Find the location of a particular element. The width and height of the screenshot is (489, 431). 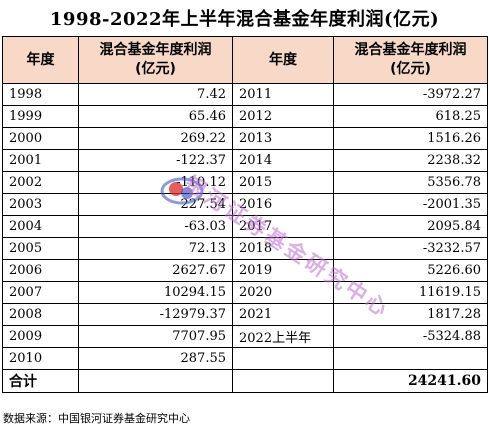

table-row: 2008 -12979.37 2021 1817.28 is located at coordinates (245, 314).